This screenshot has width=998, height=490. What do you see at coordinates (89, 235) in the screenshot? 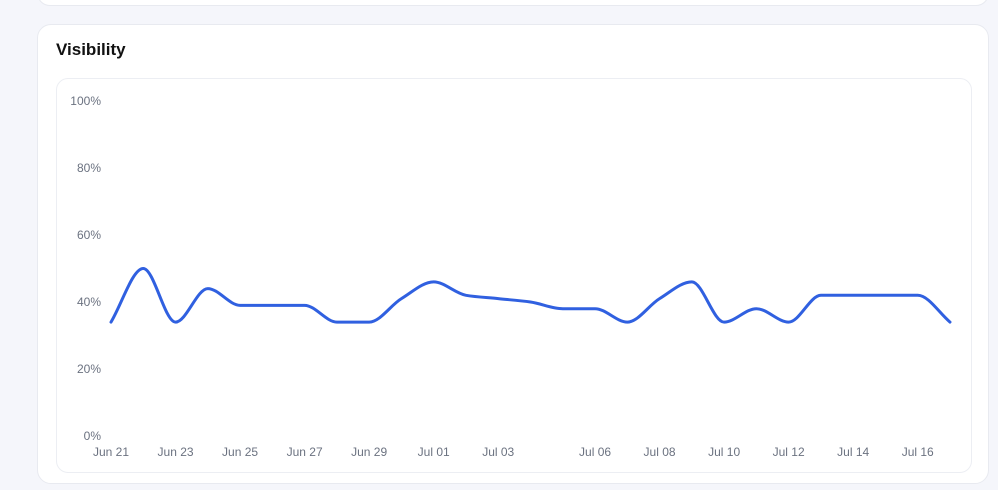
I see `y-tick-label: 60%` at bounding box center [89, 235].